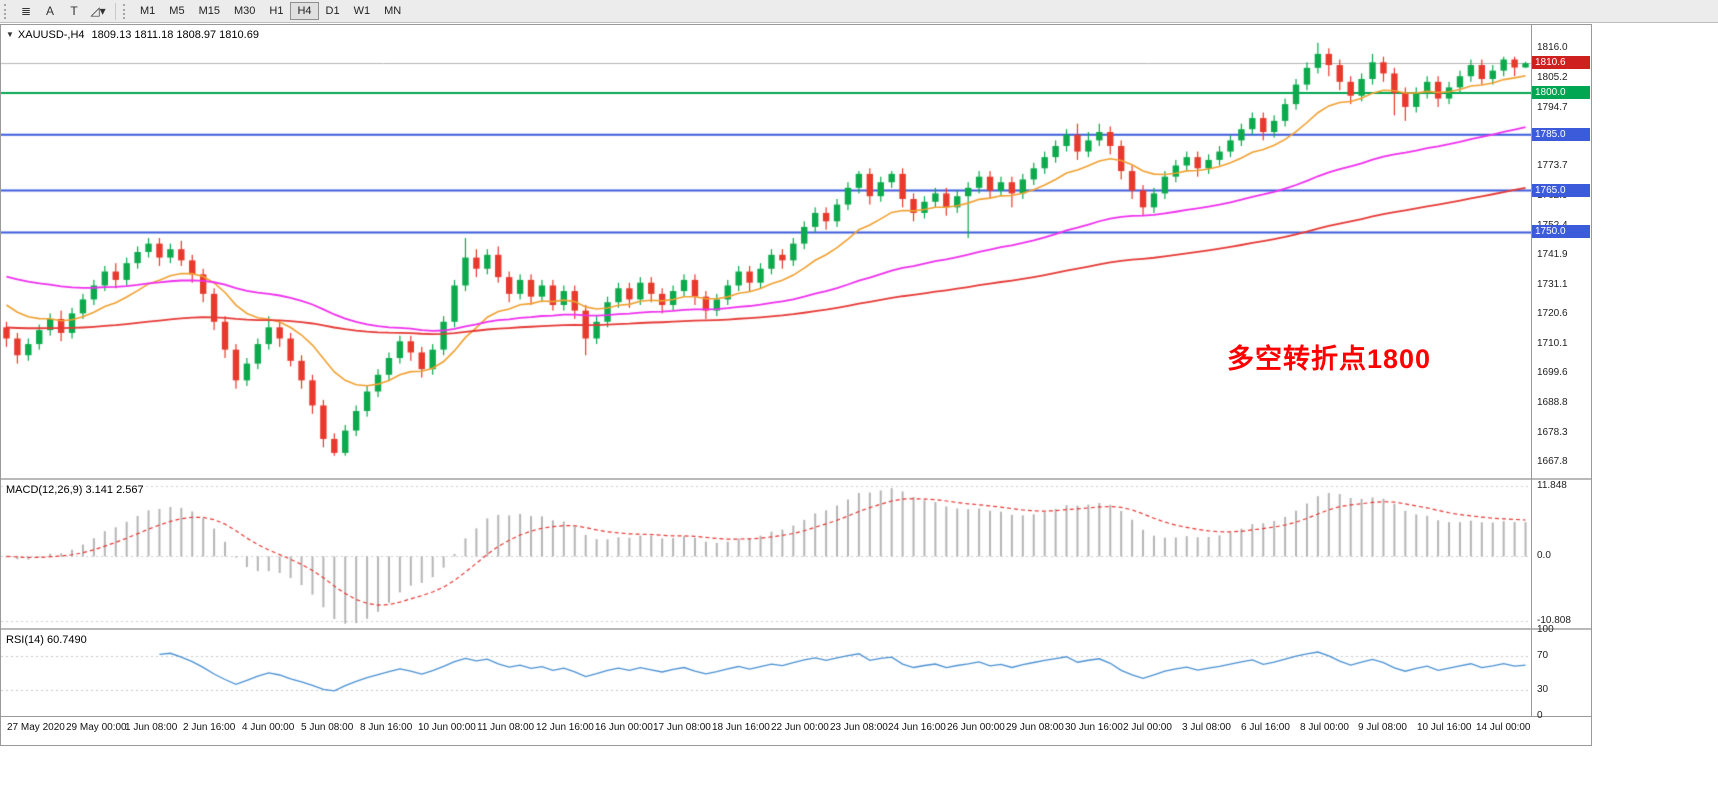 The width and height of the screenshot is (1718, 790). I want to click on shapes-tool-icon: ◿▾, so click(98, 11).